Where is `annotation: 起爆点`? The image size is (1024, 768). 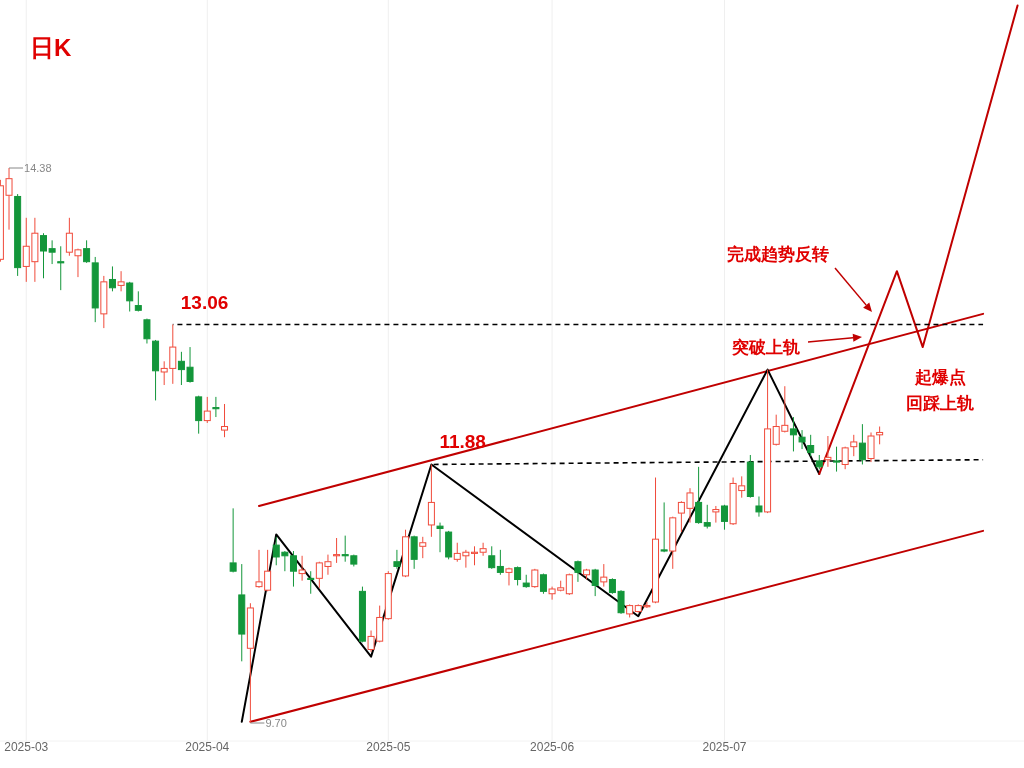 annotation: 起爆点 is located at coordinates (939, 377).